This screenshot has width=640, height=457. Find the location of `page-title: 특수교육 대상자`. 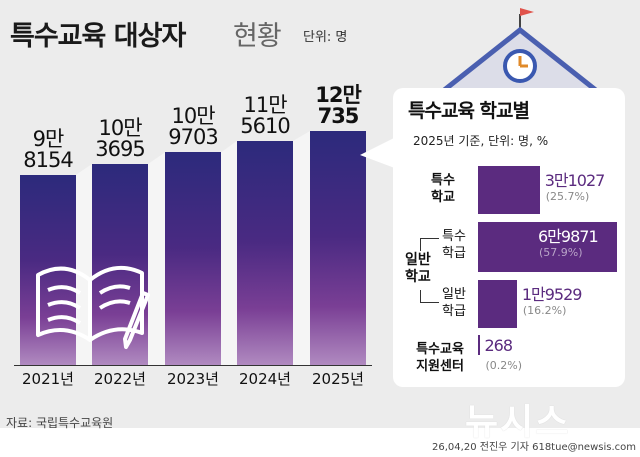

page-title: 특수교육 대상자 is located at coordinates (98, 36).